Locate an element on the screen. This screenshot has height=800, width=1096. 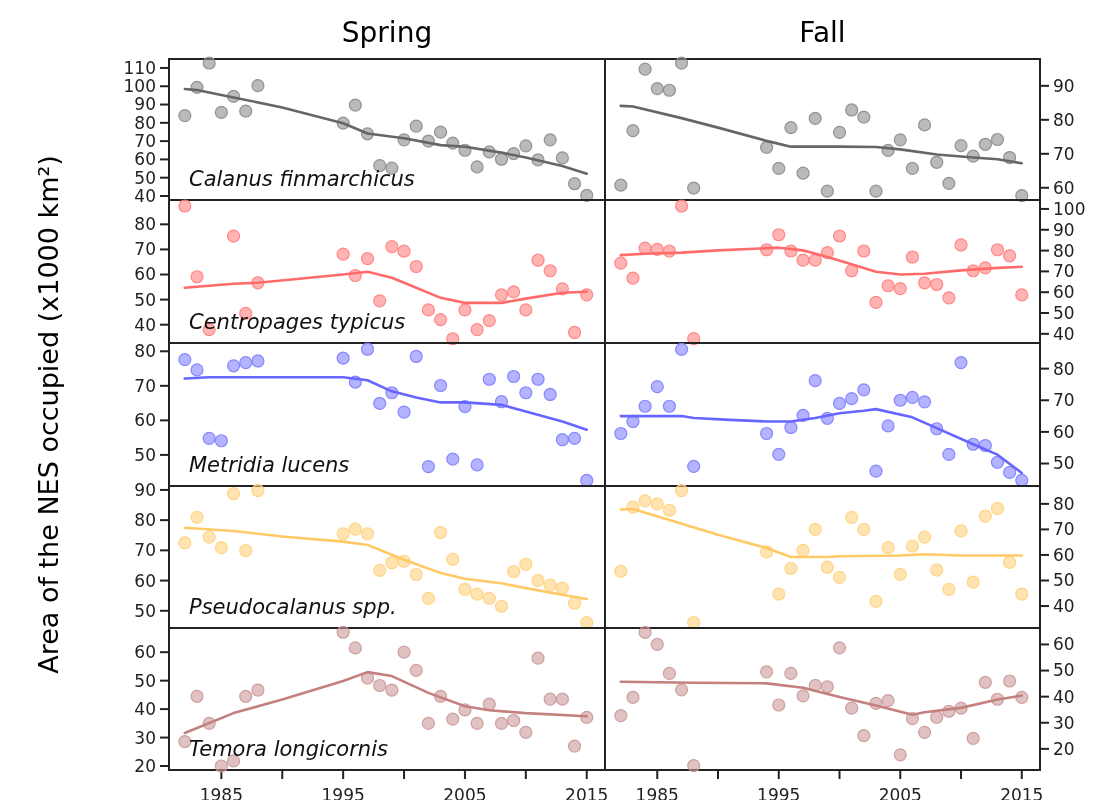
y-tick-label: 40 is located at coordinates (145, 324).